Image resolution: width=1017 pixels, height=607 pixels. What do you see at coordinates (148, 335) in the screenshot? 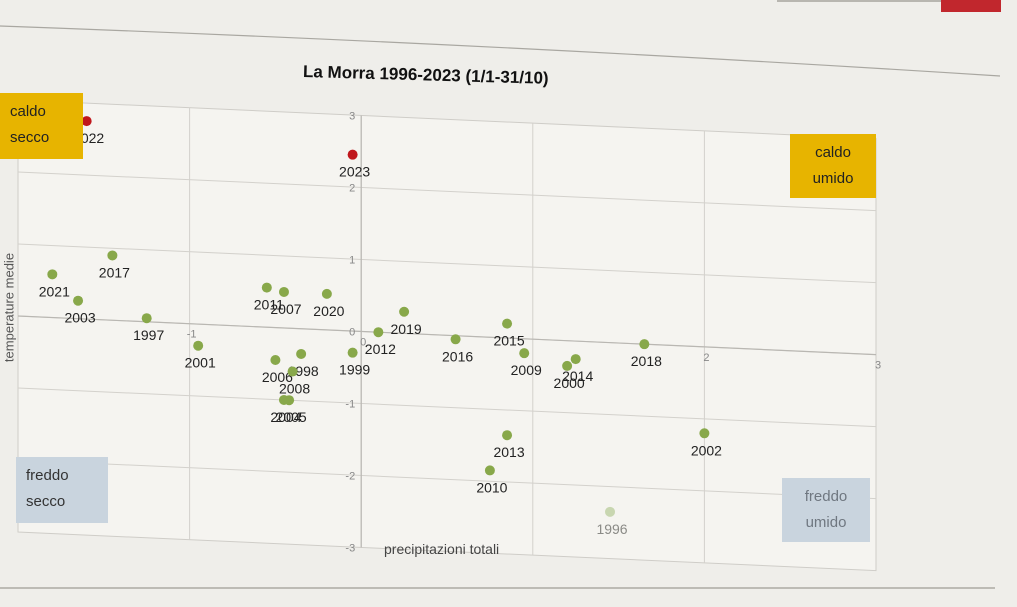
I see `data-label-1997: 1997` at bounding box center [148, 335].